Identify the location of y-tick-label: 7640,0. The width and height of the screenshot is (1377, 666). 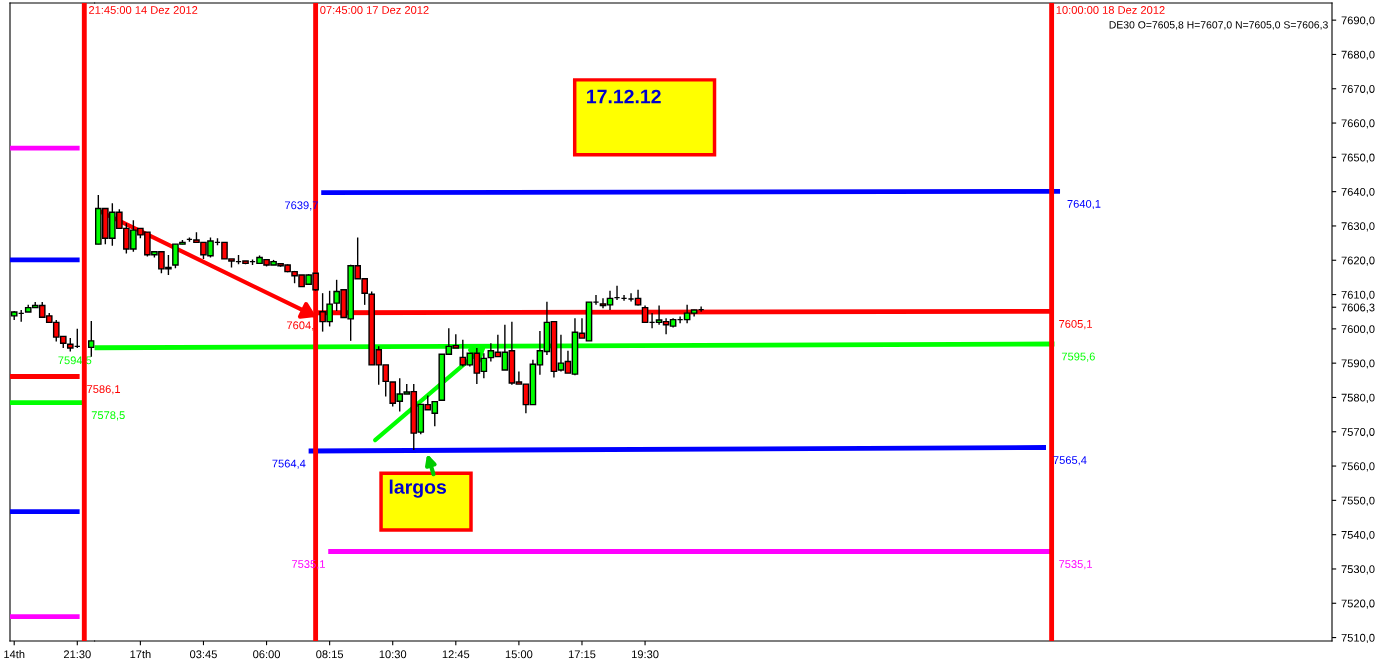
(1358, 192).